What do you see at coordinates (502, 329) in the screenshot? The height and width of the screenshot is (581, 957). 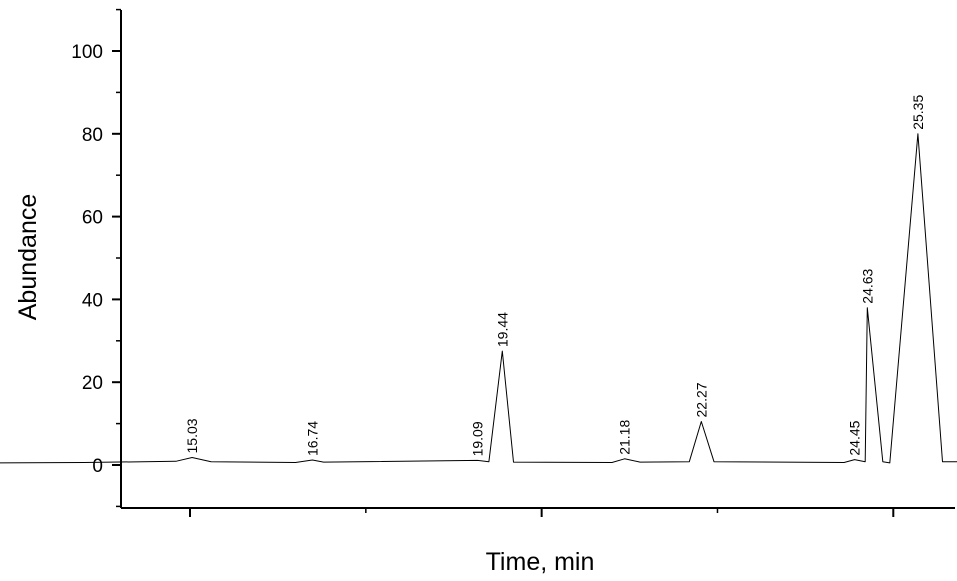 I see `peak-label: 19.44` at bounding box center [502, 329].